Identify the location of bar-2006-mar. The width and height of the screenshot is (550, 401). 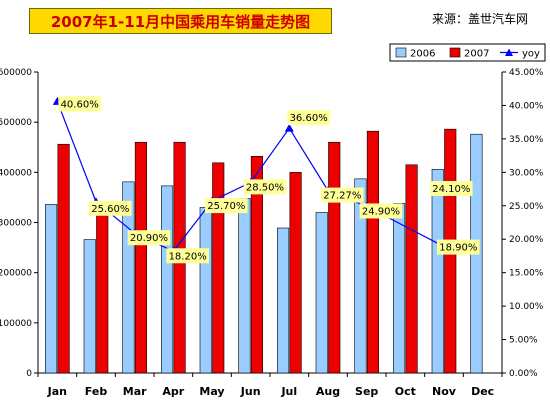
(128, 277).